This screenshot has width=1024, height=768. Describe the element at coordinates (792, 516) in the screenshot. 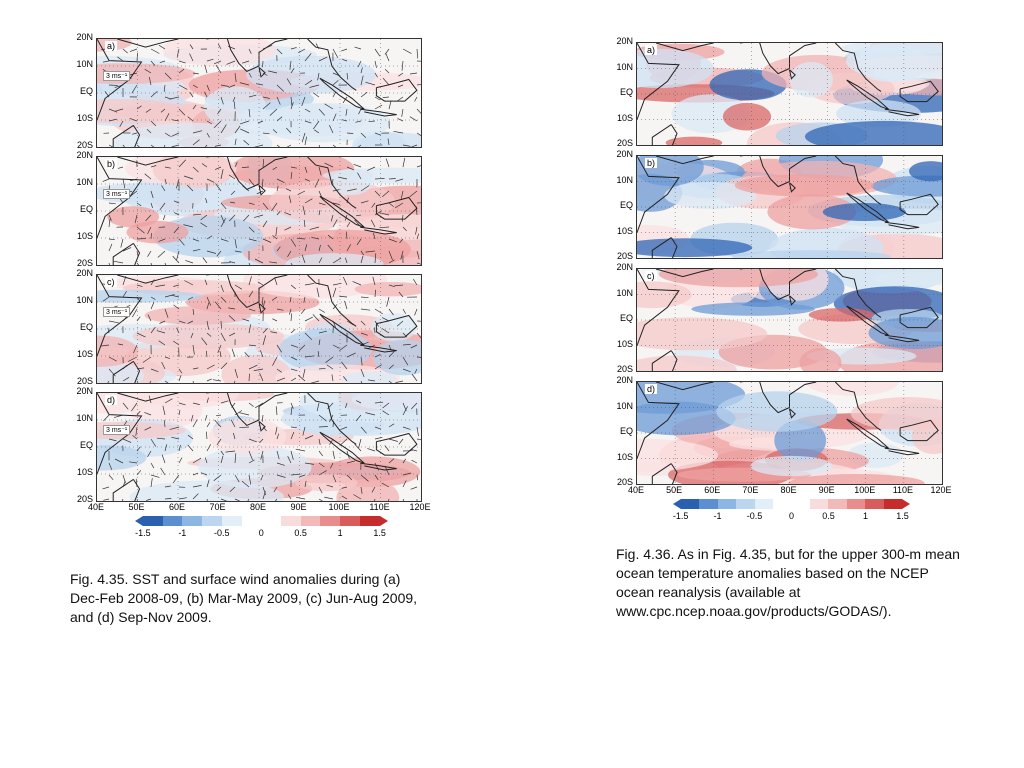

I see `colorbar-label: 0` at that location.